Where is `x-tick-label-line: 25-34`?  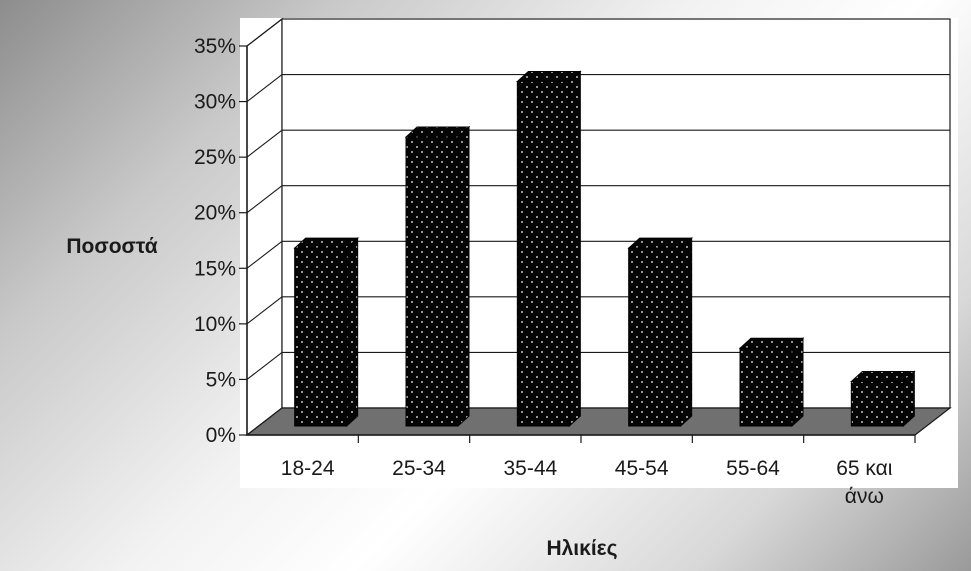
x-tick-label-line: 25-34 is located at coordinates (419, 468).